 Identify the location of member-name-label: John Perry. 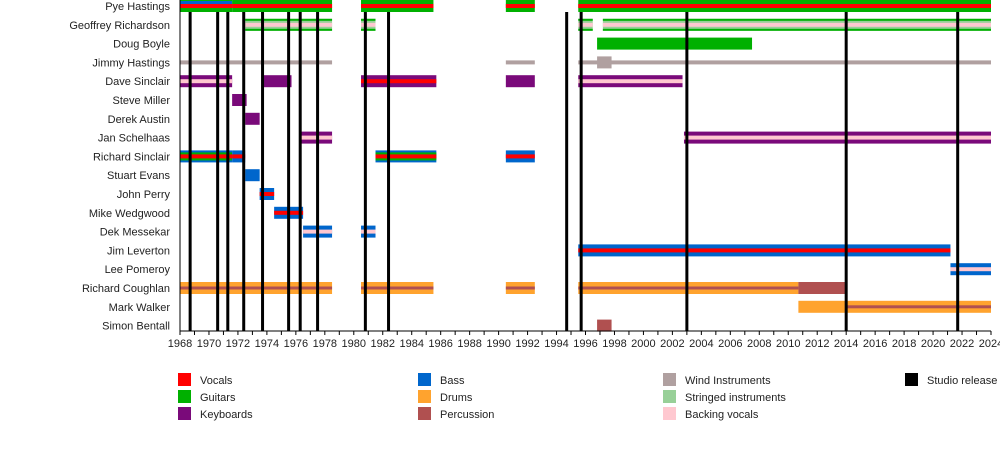
(144, 195).